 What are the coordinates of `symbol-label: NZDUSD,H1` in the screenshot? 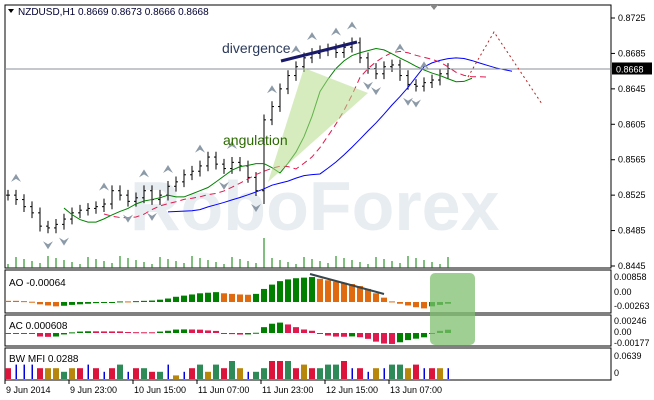 It's located at (47, 12).